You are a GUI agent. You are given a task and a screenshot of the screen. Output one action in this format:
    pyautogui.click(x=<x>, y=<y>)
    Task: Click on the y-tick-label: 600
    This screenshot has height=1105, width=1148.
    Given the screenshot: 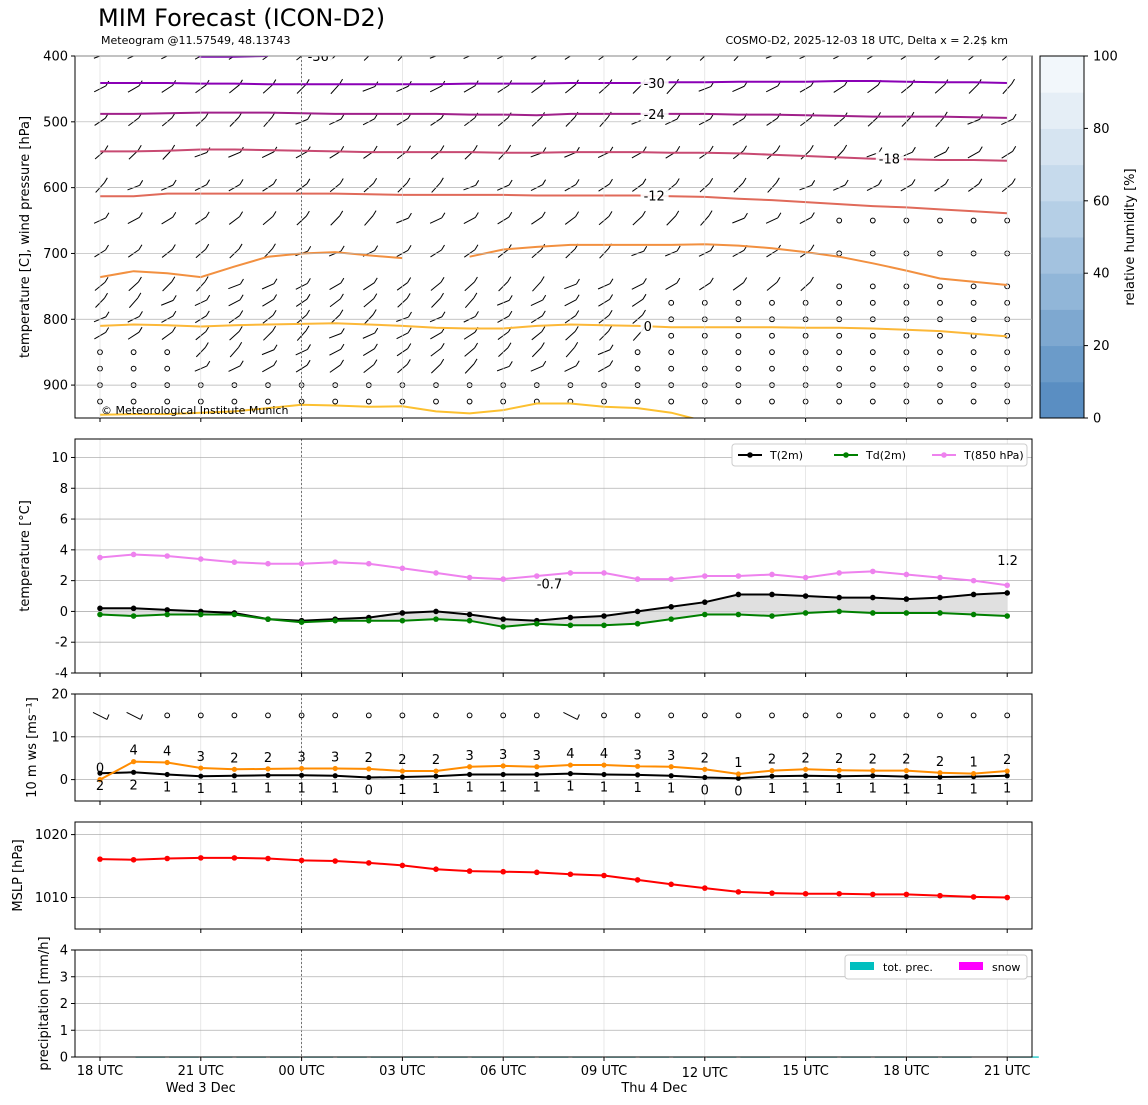 What is the action you would take?
    pyautogui.click(x=55, y=188)
    